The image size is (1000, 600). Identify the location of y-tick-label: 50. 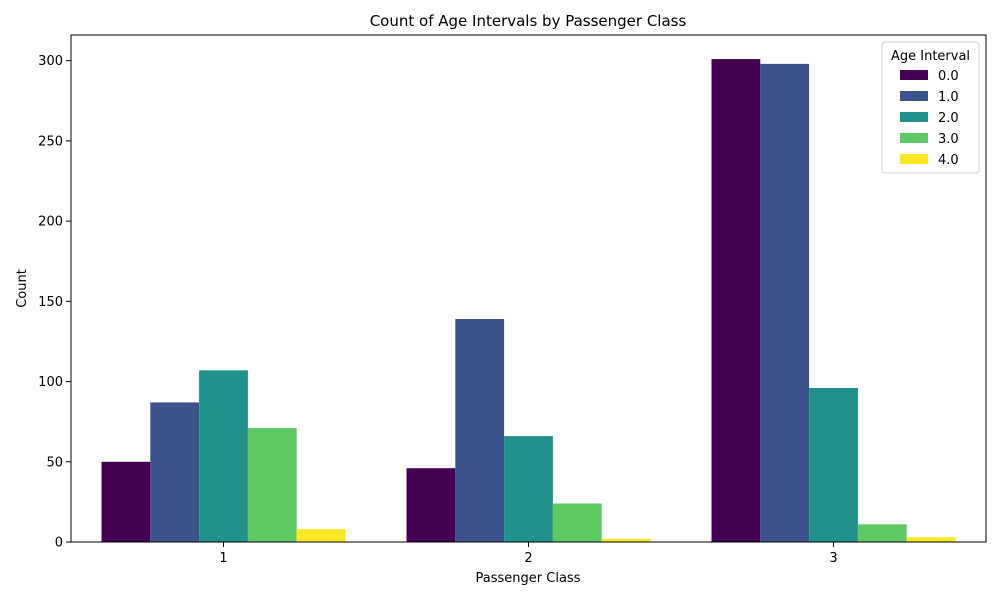
(54, 462).